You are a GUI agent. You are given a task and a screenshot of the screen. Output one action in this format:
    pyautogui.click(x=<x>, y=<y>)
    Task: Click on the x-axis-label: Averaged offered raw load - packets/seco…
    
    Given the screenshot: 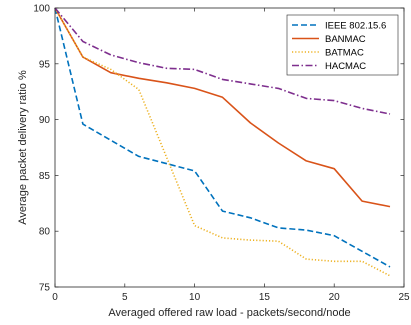 What is the action you would take?
    pyautogui.click(x=229, y=313)
    